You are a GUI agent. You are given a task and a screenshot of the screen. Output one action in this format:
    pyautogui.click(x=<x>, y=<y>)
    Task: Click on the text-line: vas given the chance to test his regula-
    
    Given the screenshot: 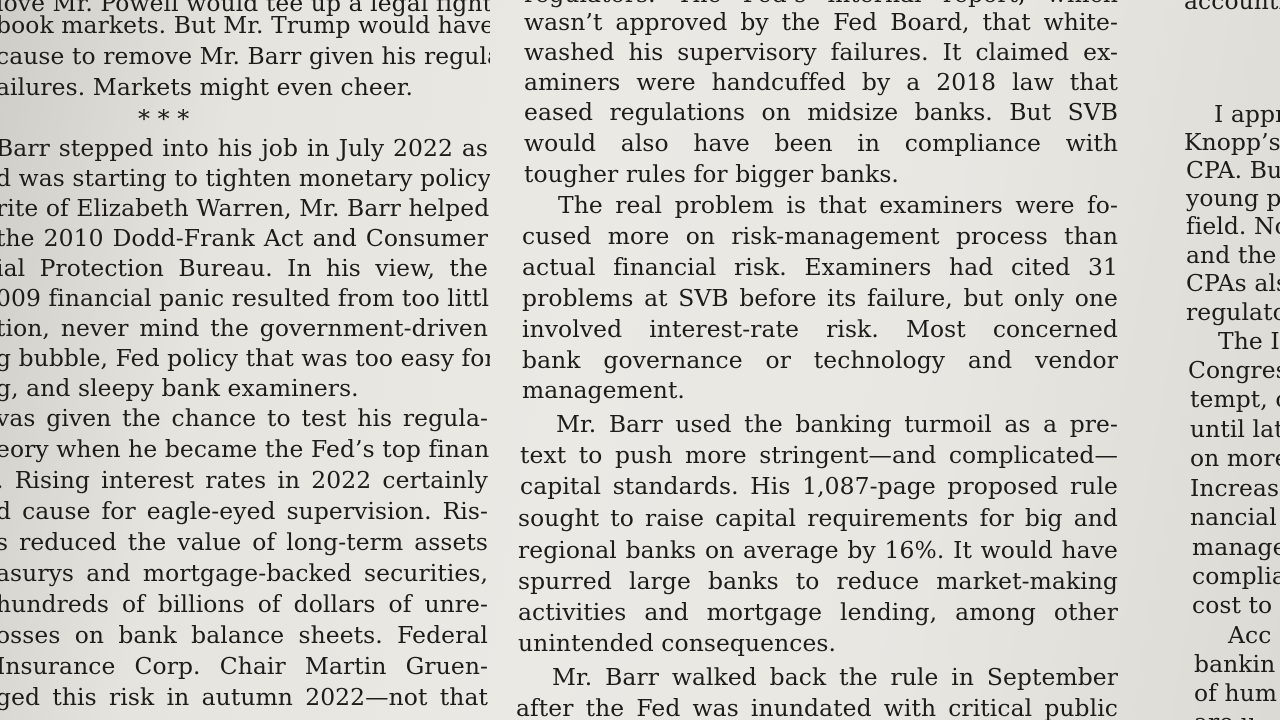 What is the action you would take?
    pyautogui.click(x=244, y=418)
    